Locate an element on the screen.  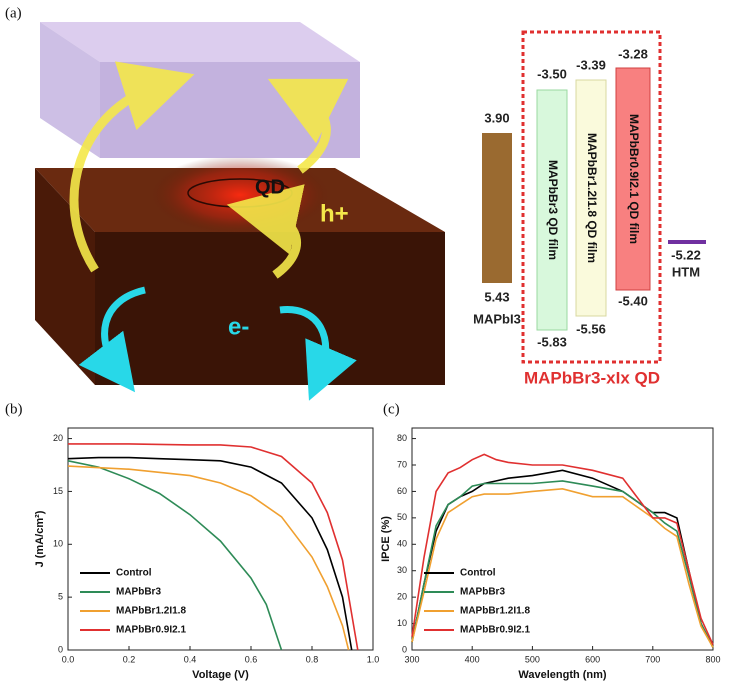
x-axis-label: Voltage (V) is located at coordinates (220, 675).